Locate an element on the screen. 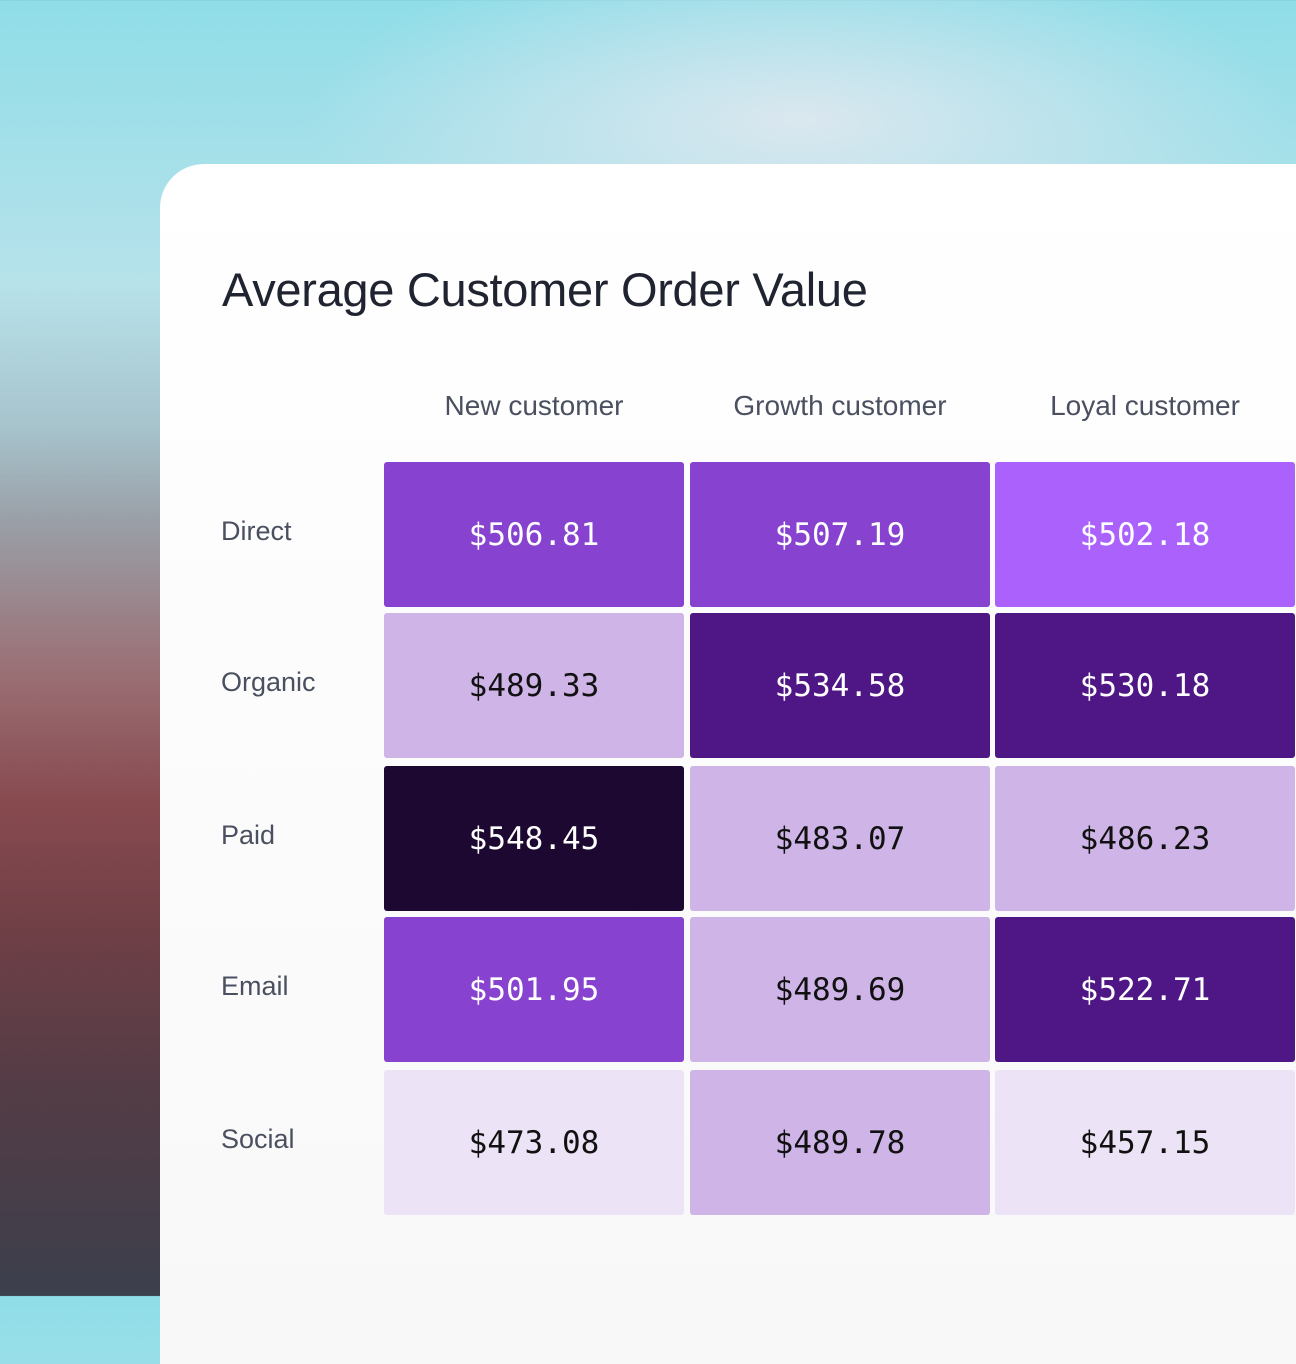  heatmap-cell: $548.45 is located at coordinates (534, 838).